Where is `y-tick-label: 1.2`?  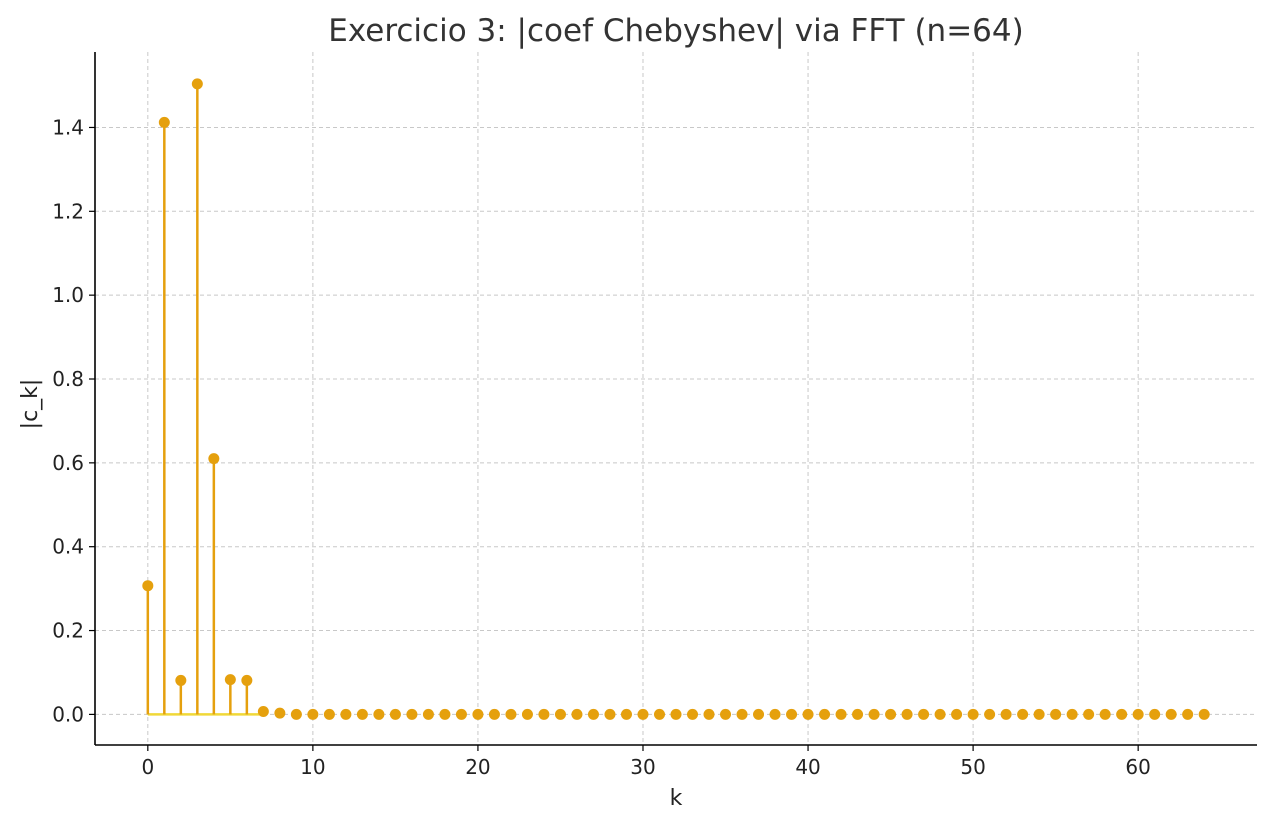
y-tick-label: 1.2 is located at coordinates (68, 211).